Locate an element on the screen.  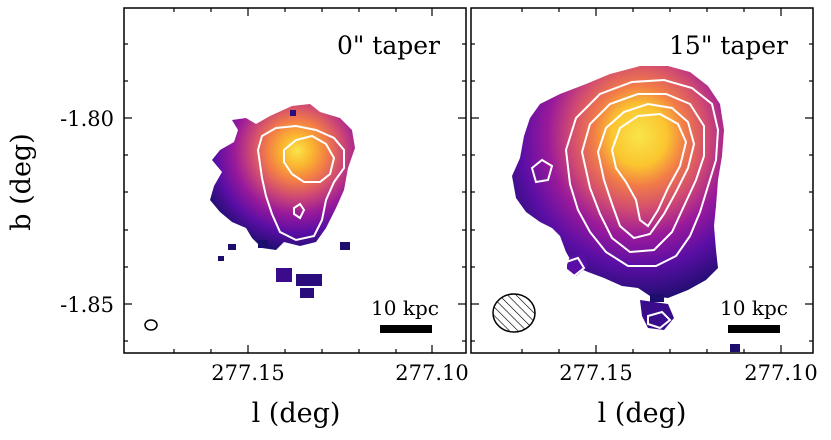
panel-left-title: 0" taper is located at coordinates (388, 45).